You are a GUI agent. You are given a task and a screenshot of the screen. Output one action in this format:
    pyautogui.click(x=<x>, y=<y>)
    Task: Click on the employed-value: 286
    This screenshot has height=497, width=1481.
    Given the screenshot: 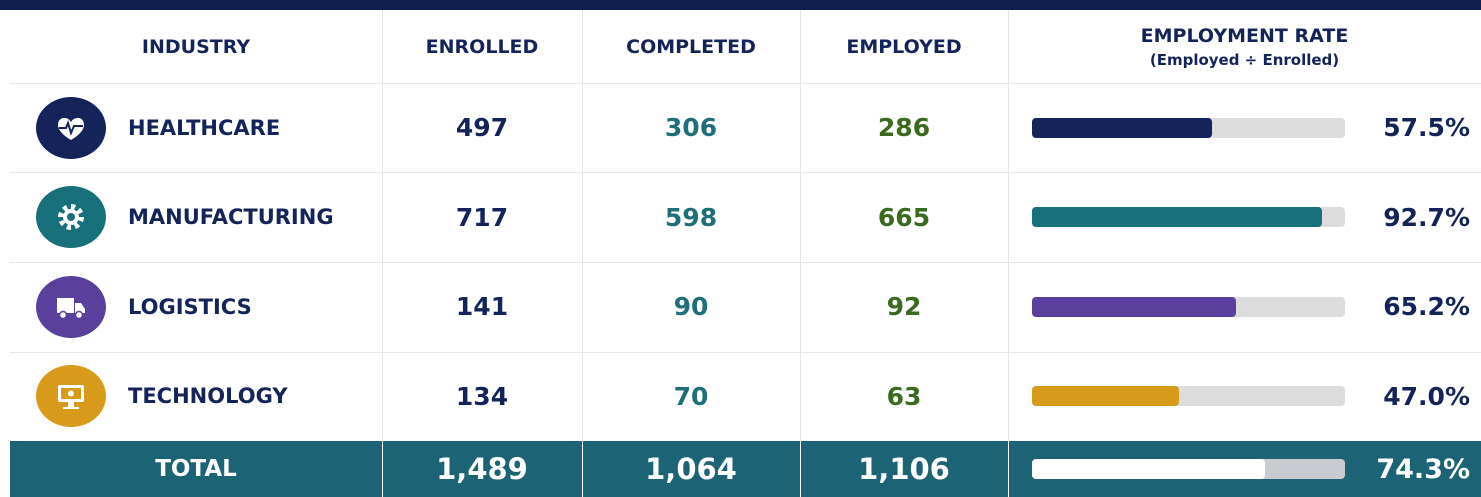 What is the action you would take?
    pyautogui.click(x=904, y=128)
    